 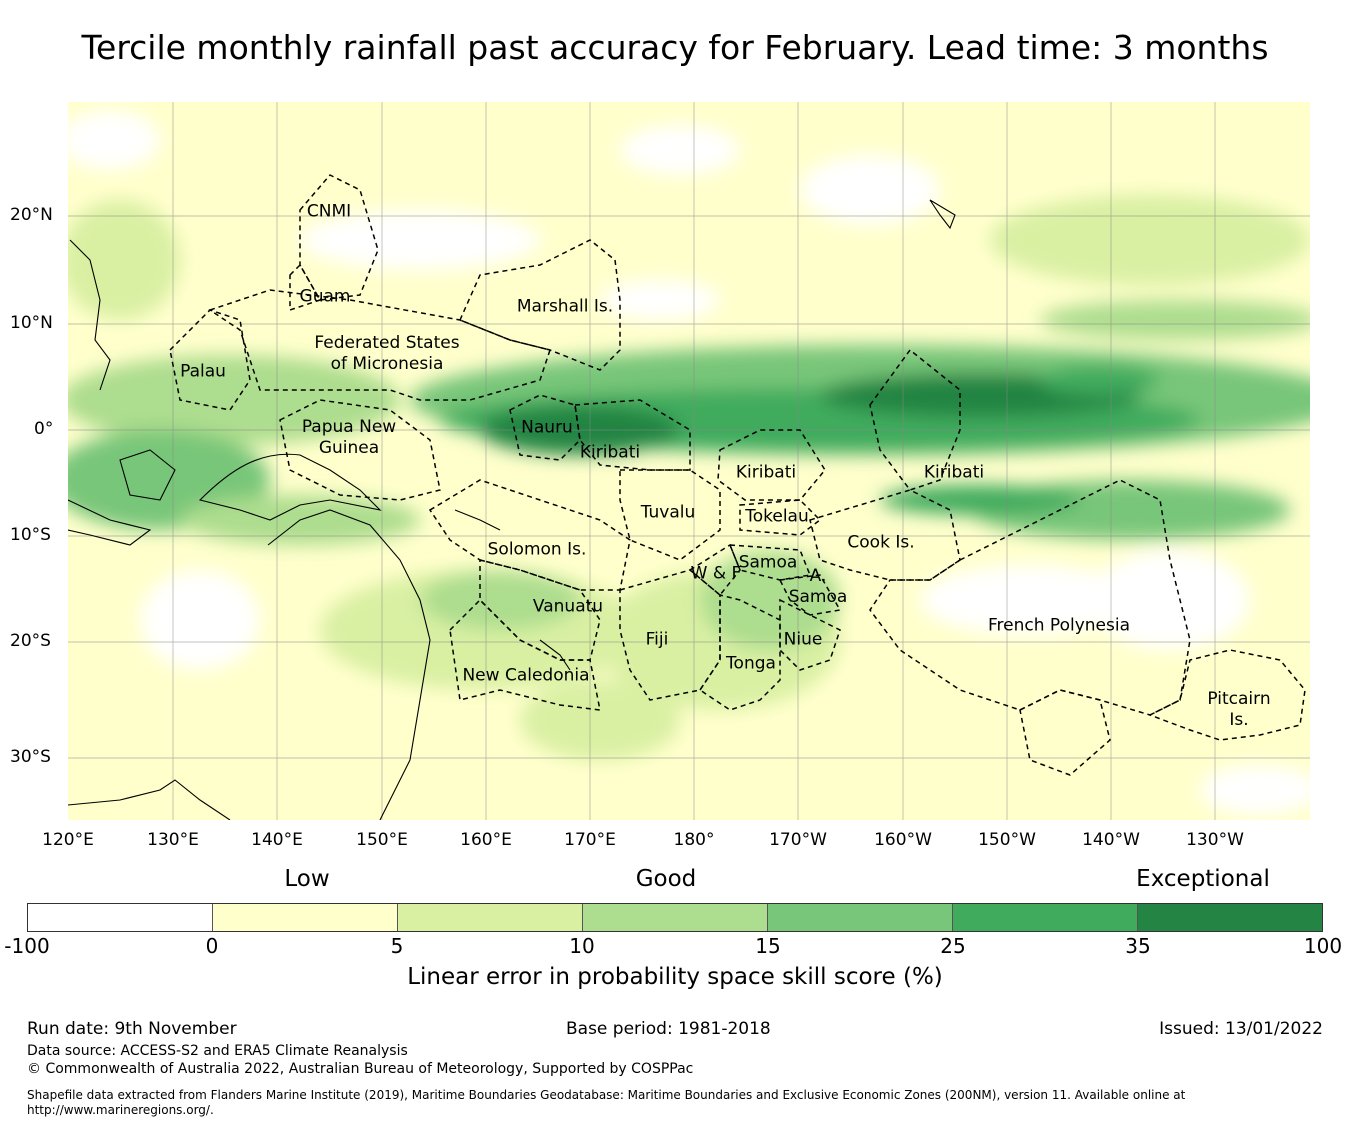 What do you see at coordinates (349, 664) in the screenshot?
I see `australia-coast` at bounding box center [349, 664].